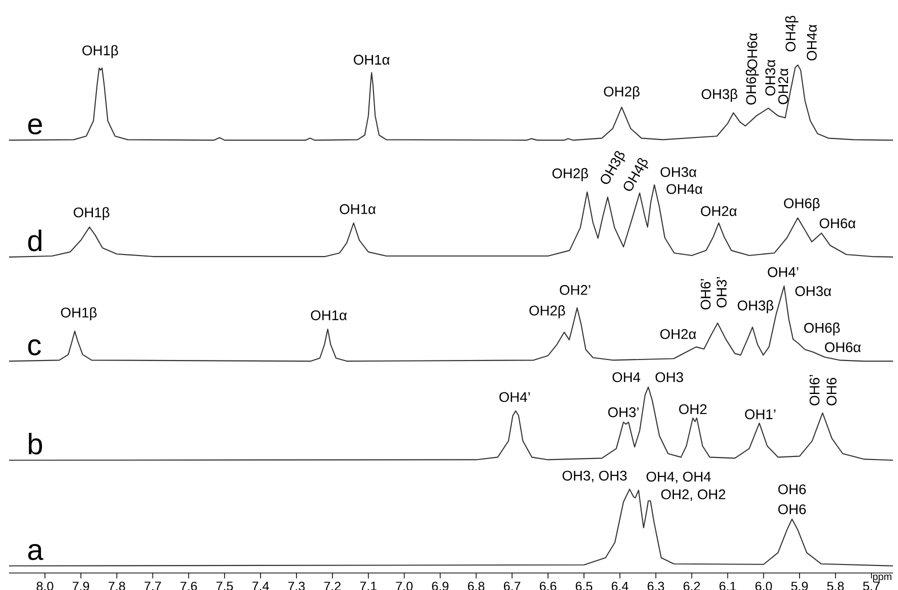 This screenshot has height=590, width=898. I want to click on annotation: OH2, OH2, so click(693, 495).